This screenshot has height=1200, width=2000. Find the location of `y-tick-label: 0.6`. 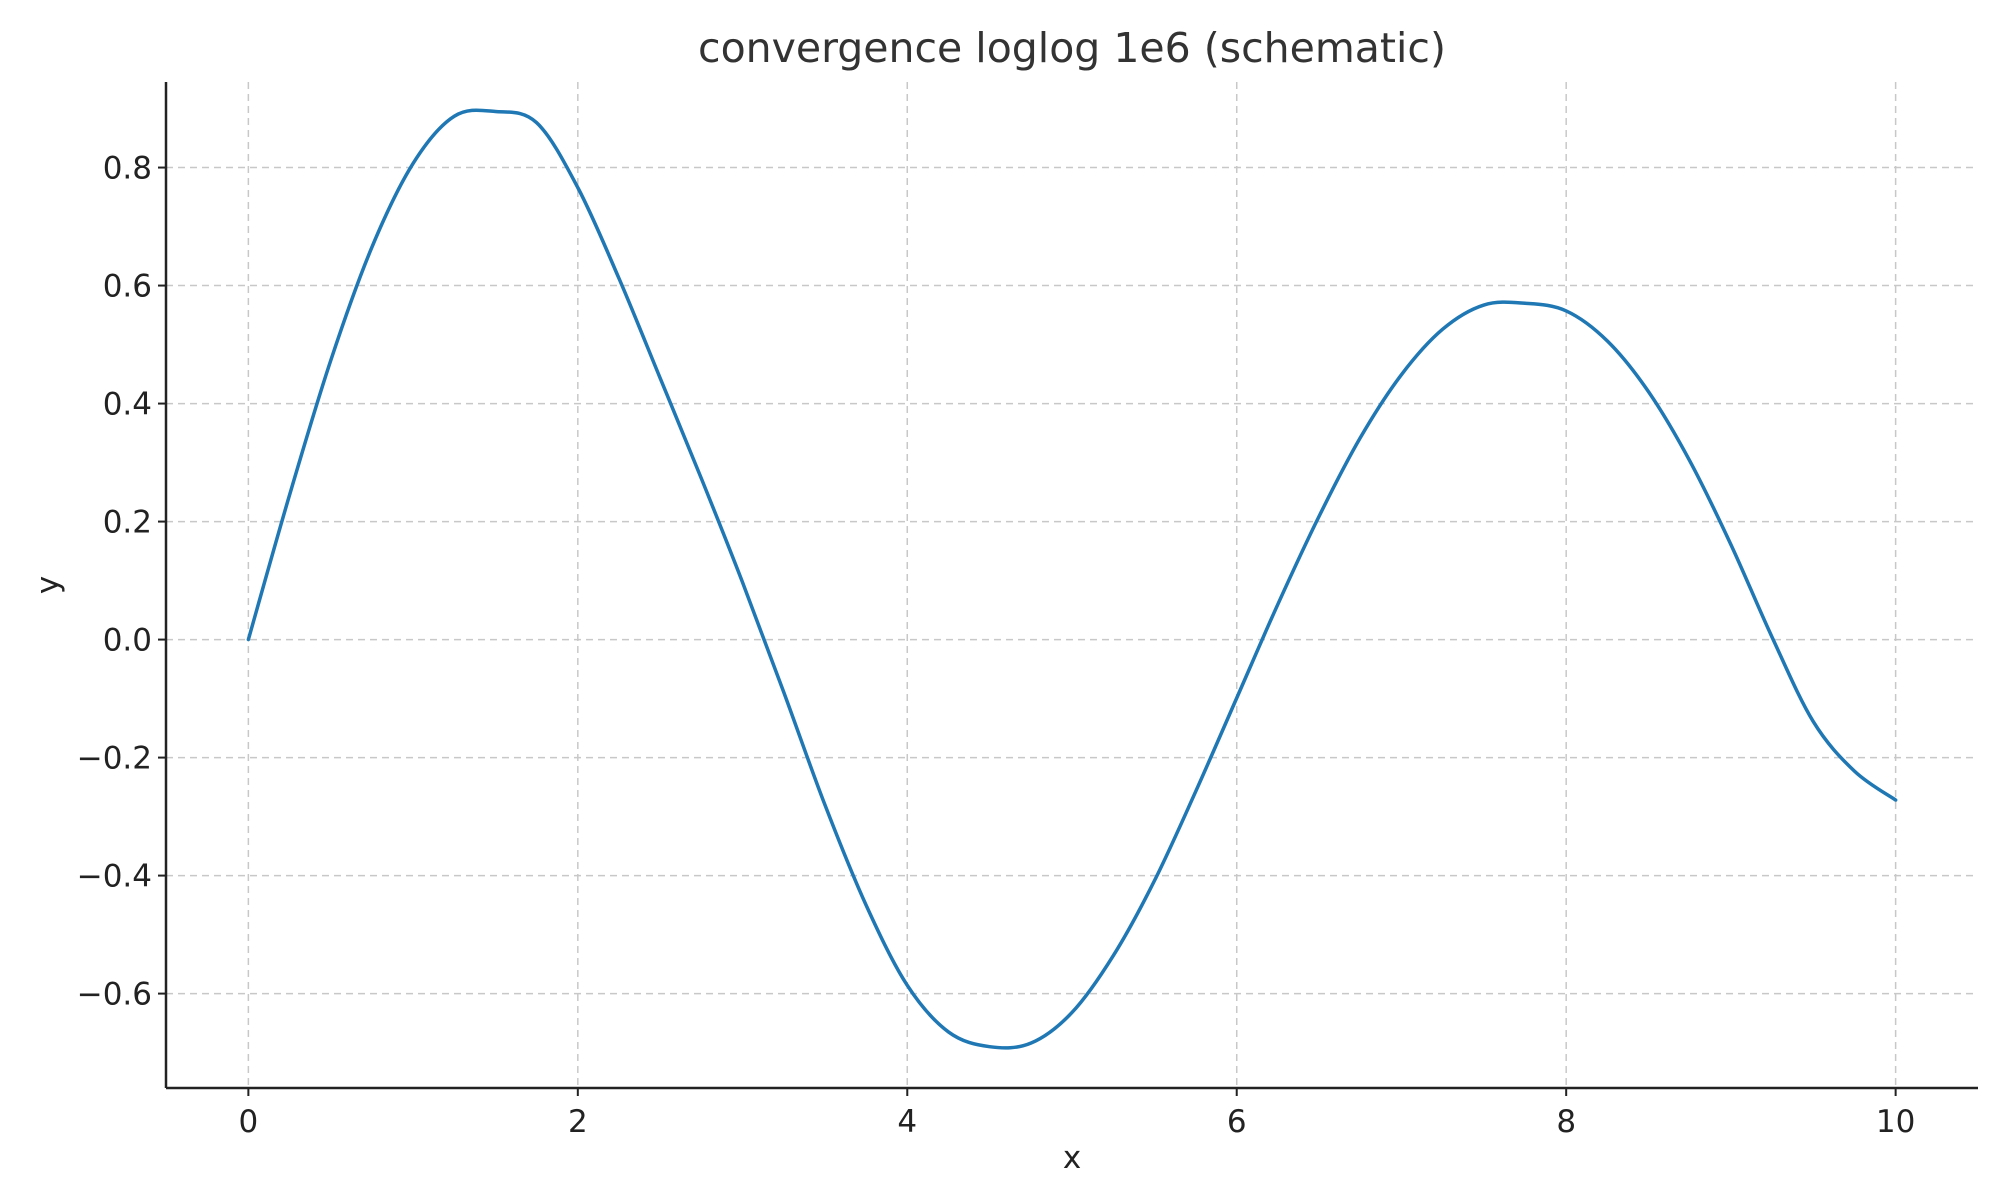

y-tick-label: 0.6 is located at coordinates (127, 287).